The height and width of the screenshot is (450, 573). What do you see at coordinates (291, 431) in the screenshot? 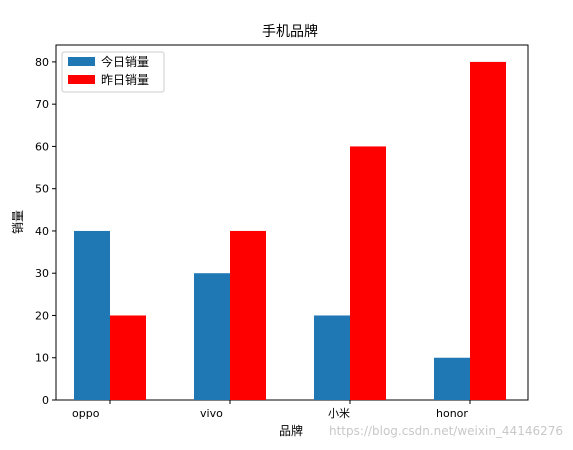
I see `x-axis-label: 品牌` at bounding box center [291, 431].